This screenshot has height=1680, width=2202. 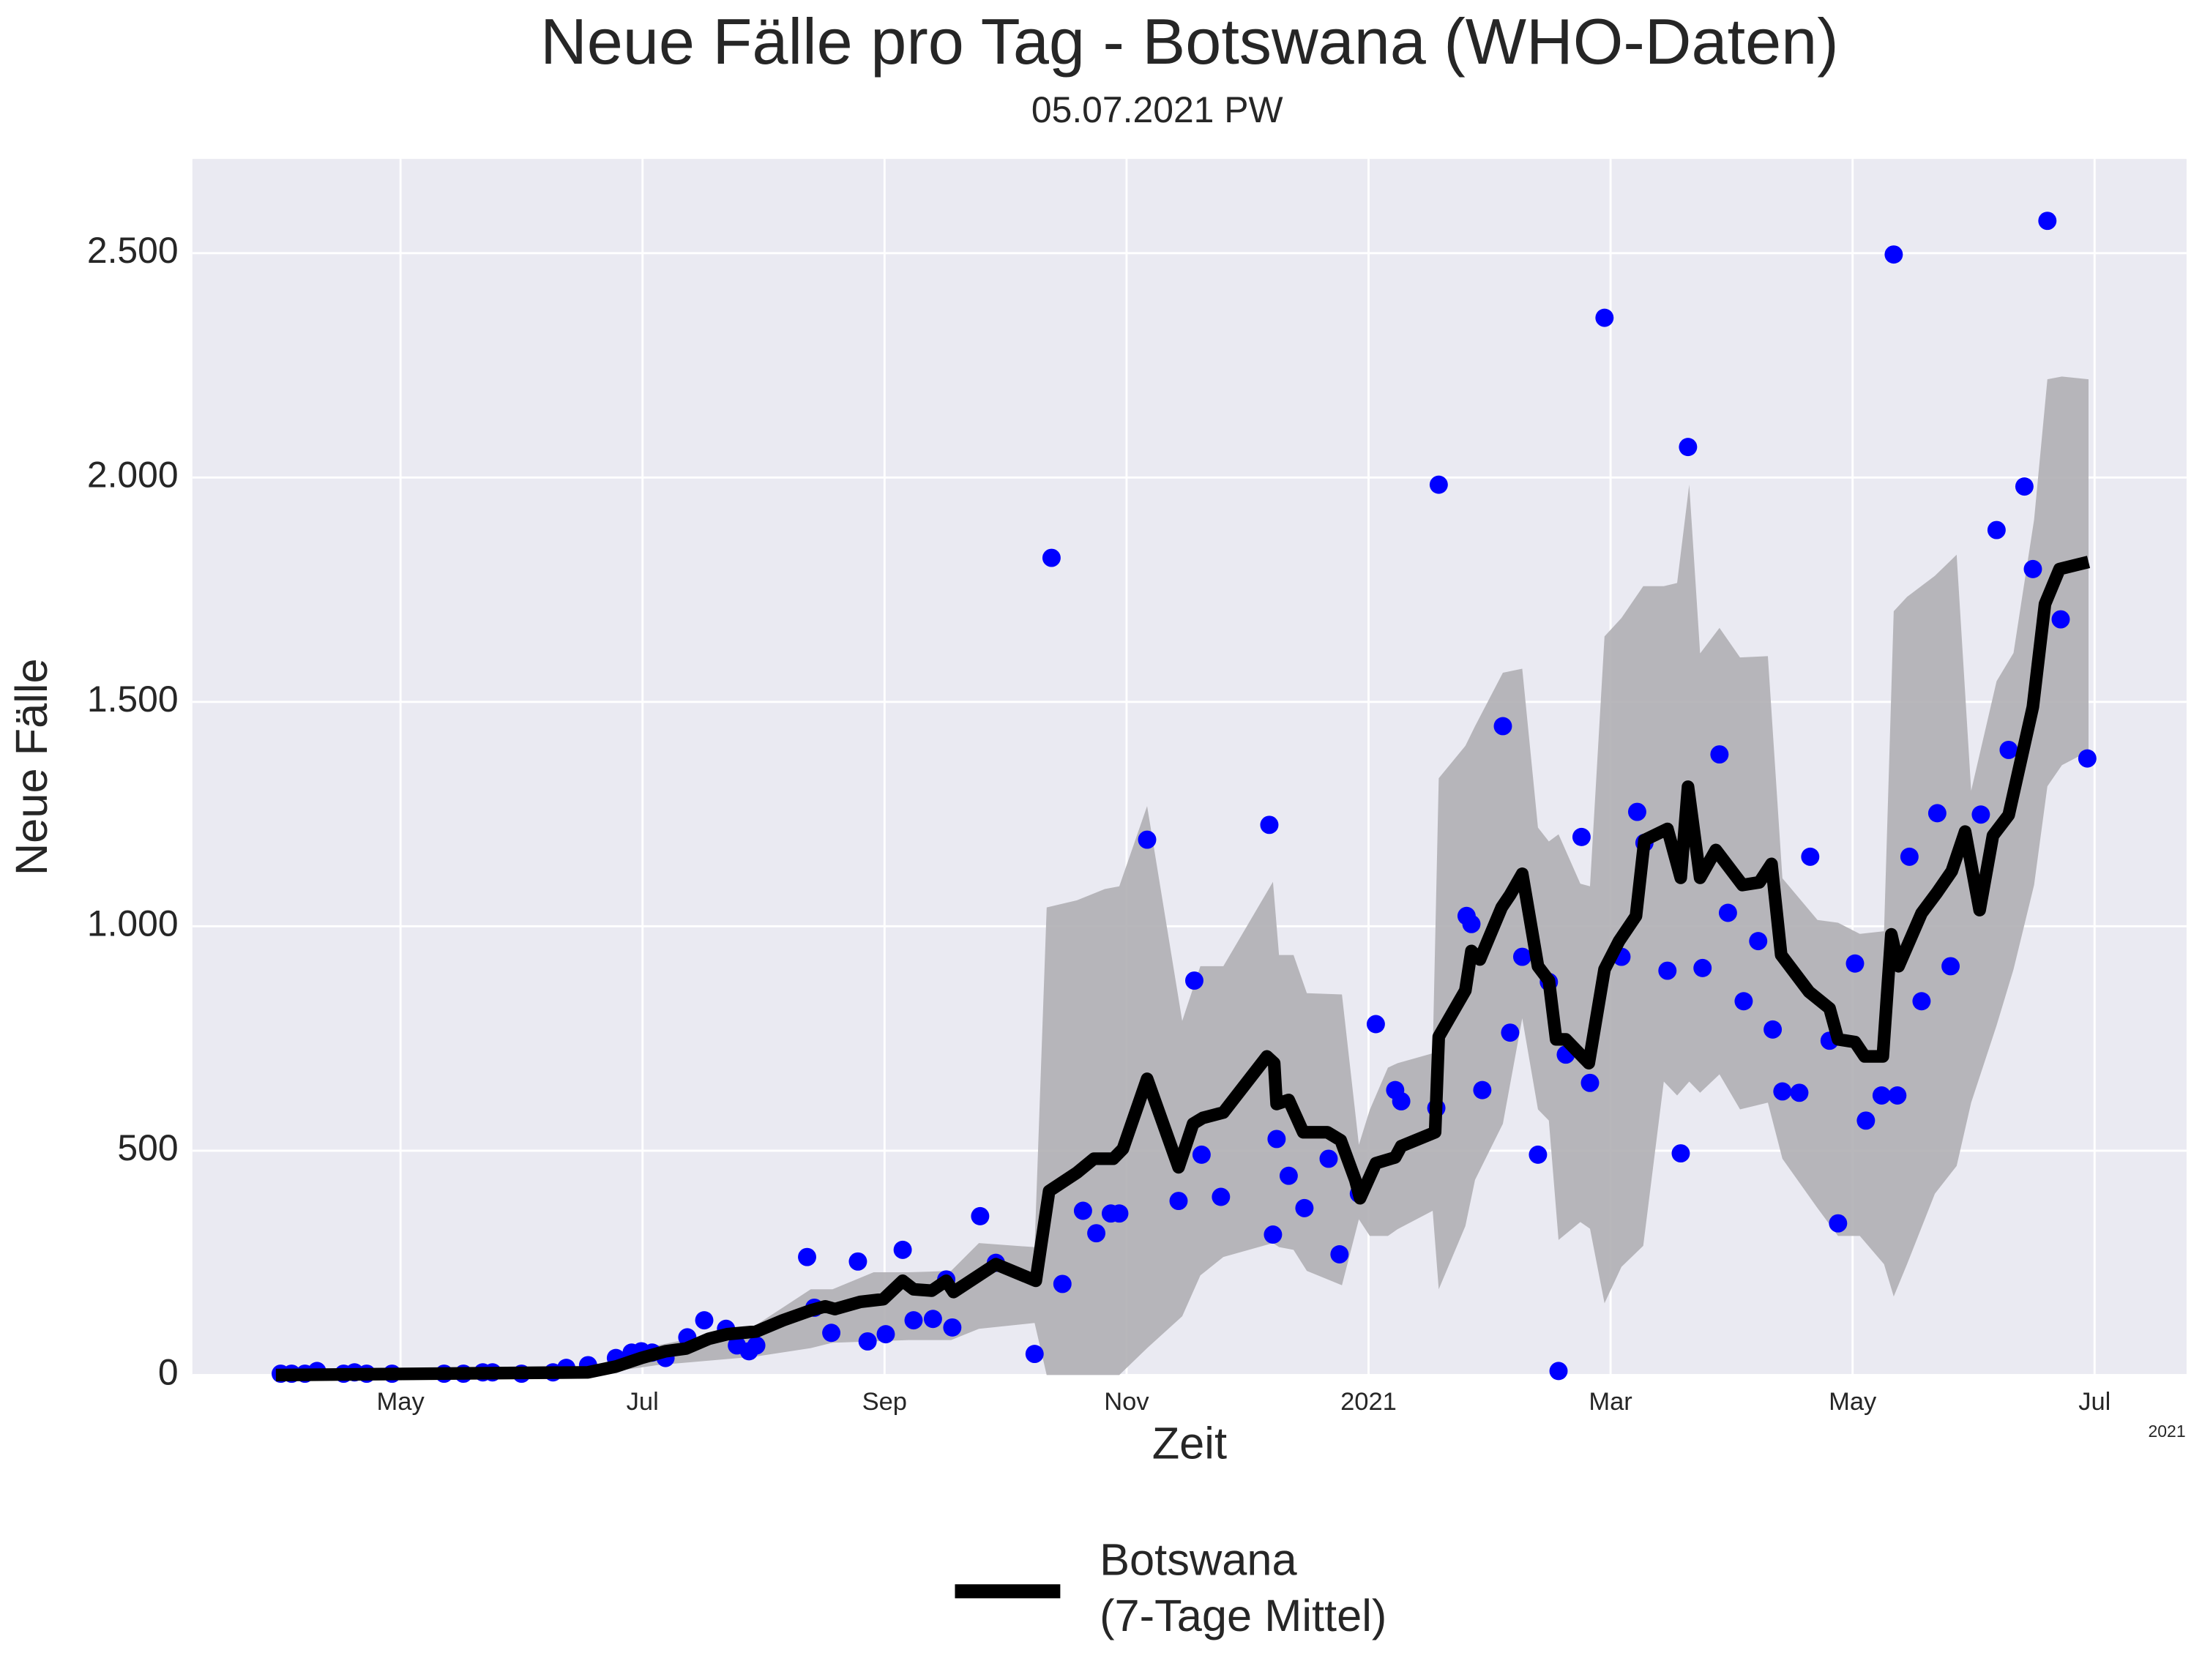 I want to click on x-tick-label: Sep, so click(x=884, y=1402).